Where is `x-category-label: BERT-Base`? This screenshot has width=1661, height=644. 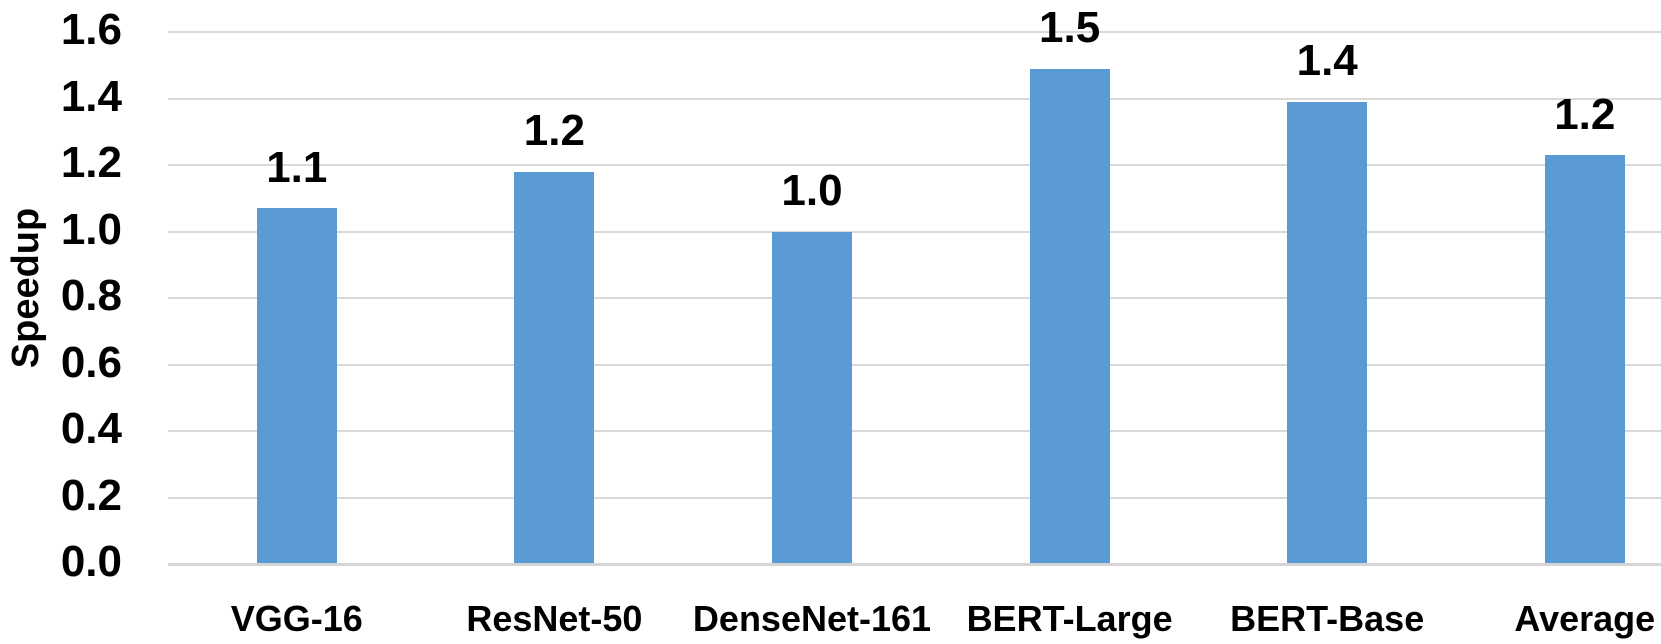 x-category-label: BERT-Base is located at coordinates (1327, 618).